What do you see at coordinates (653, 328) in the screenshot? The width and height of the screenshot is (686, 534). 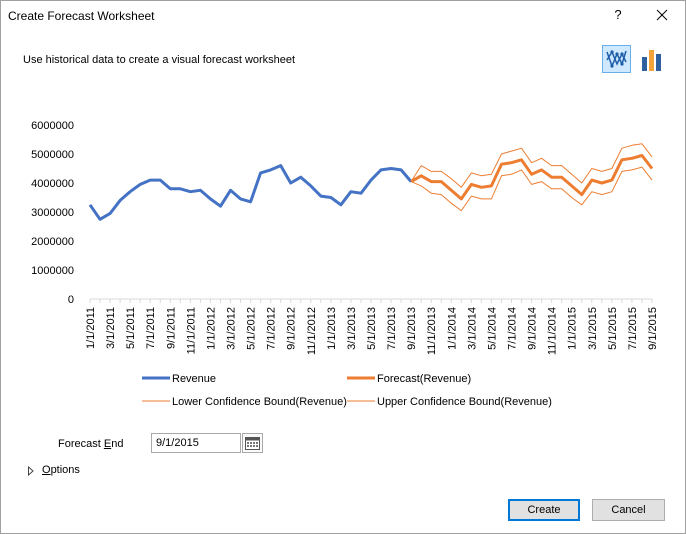 I see `x-tick-label: 9/1/2015` at bounding box center [653, 328].